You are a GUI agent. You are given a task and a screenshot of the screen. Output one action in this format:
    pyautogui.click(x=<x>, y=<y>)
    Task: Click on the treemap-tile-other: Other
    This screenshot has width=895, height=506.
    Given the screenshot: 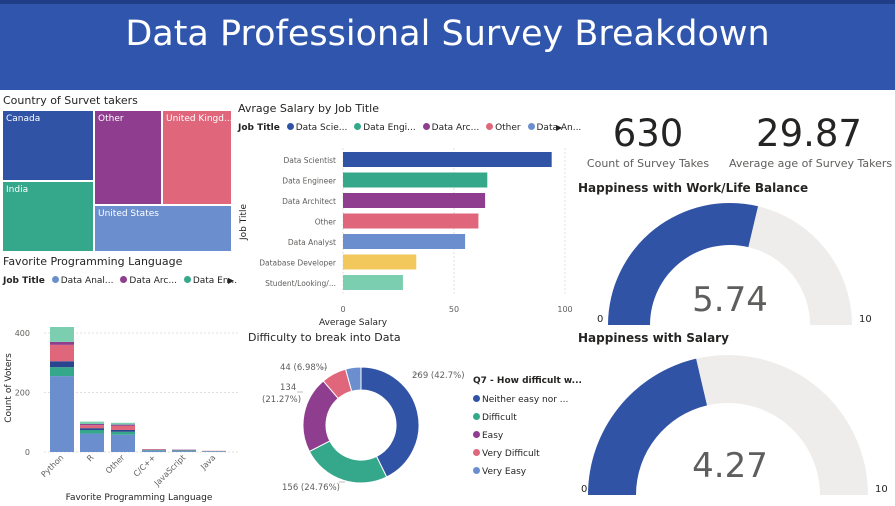 What is the action you would take?
    pyautogui.click(x=128, y=157)
    